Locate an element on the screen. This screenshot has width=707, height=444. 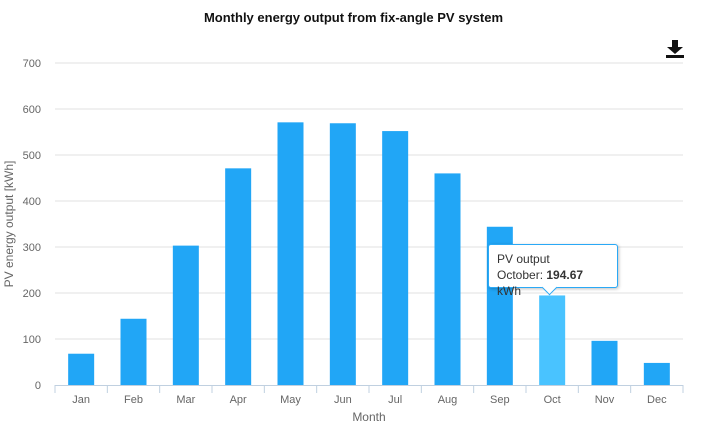
x-axis-title: Month is located at coordinates (368, 417).